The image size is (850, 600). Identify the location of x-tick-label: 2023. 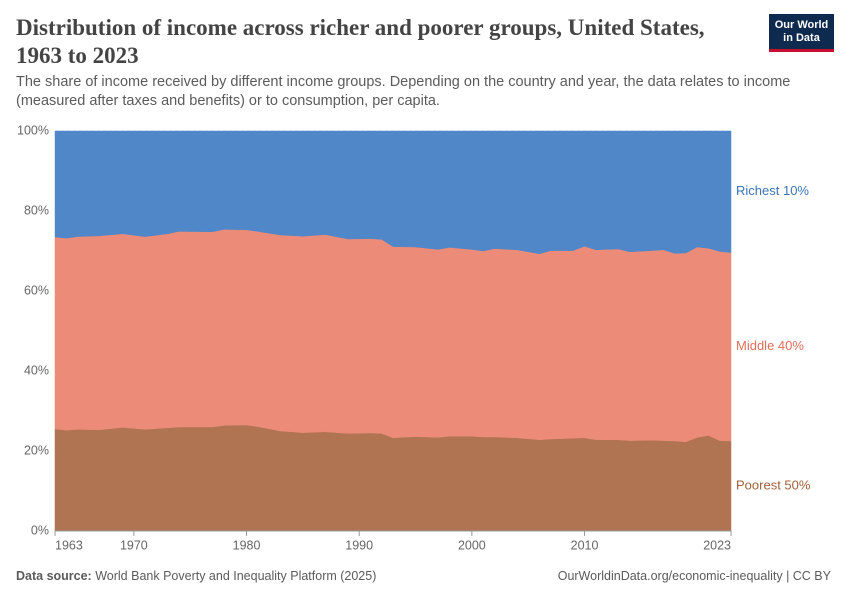
(717, 545).